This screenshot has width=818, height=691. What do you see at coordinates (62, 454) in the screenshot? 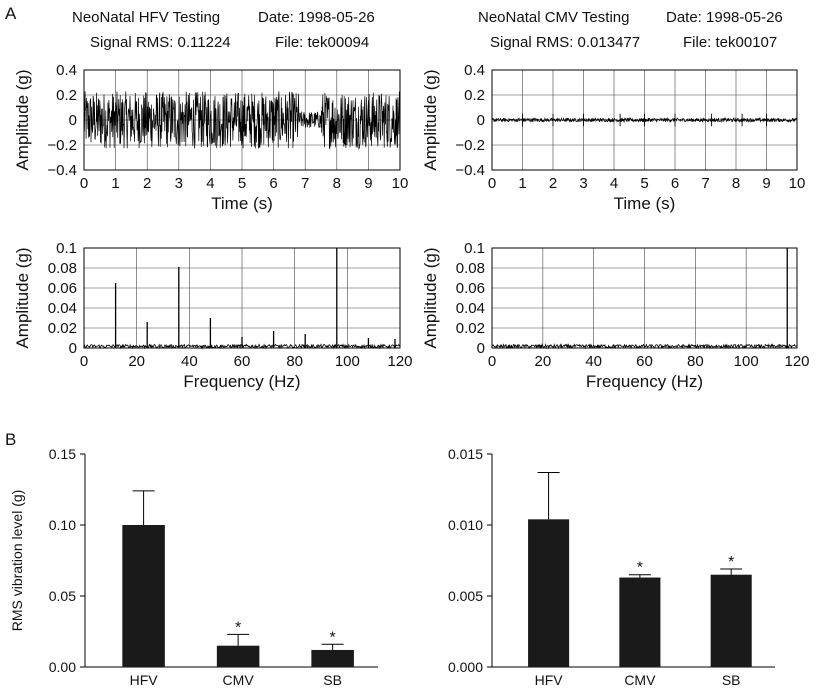
I see `y-tick-label: 0.15` at bounding box center [62, 454].